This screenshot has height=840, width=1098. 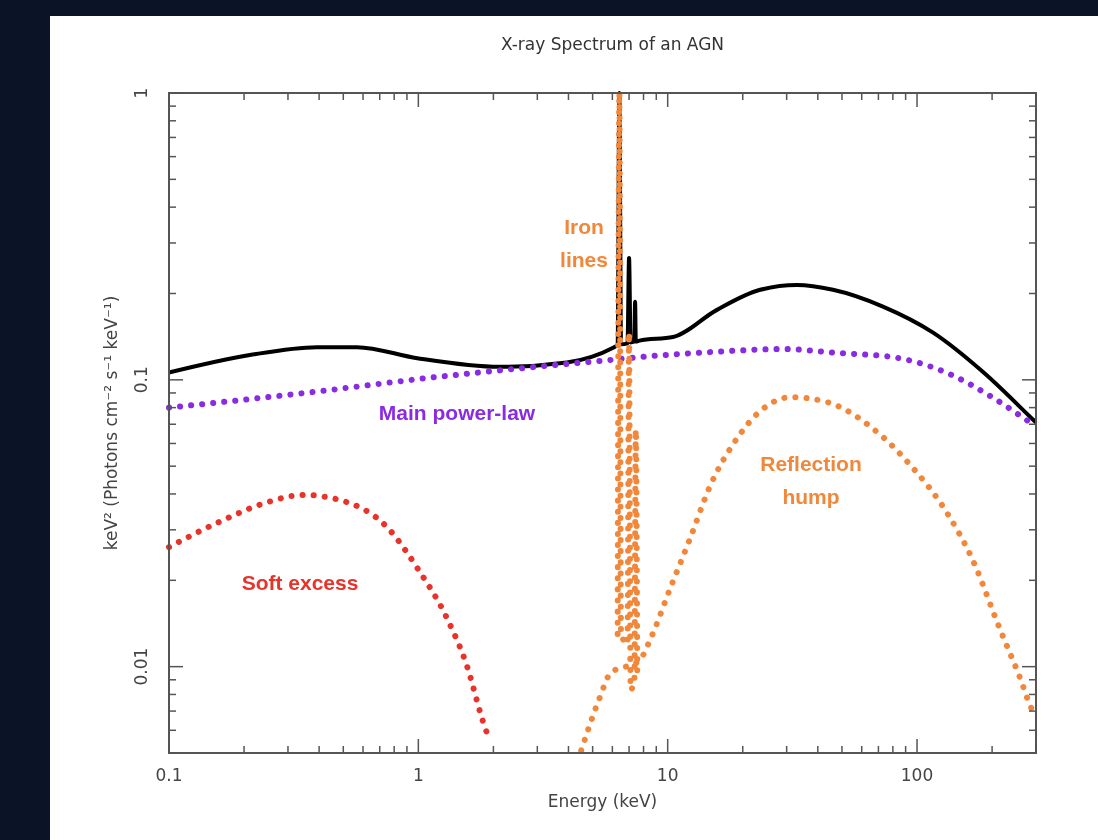 What do you see at coordinates (457, 412) in the screenshot?
I see `series-label: Main power-law` at bounding box center [457, 412].